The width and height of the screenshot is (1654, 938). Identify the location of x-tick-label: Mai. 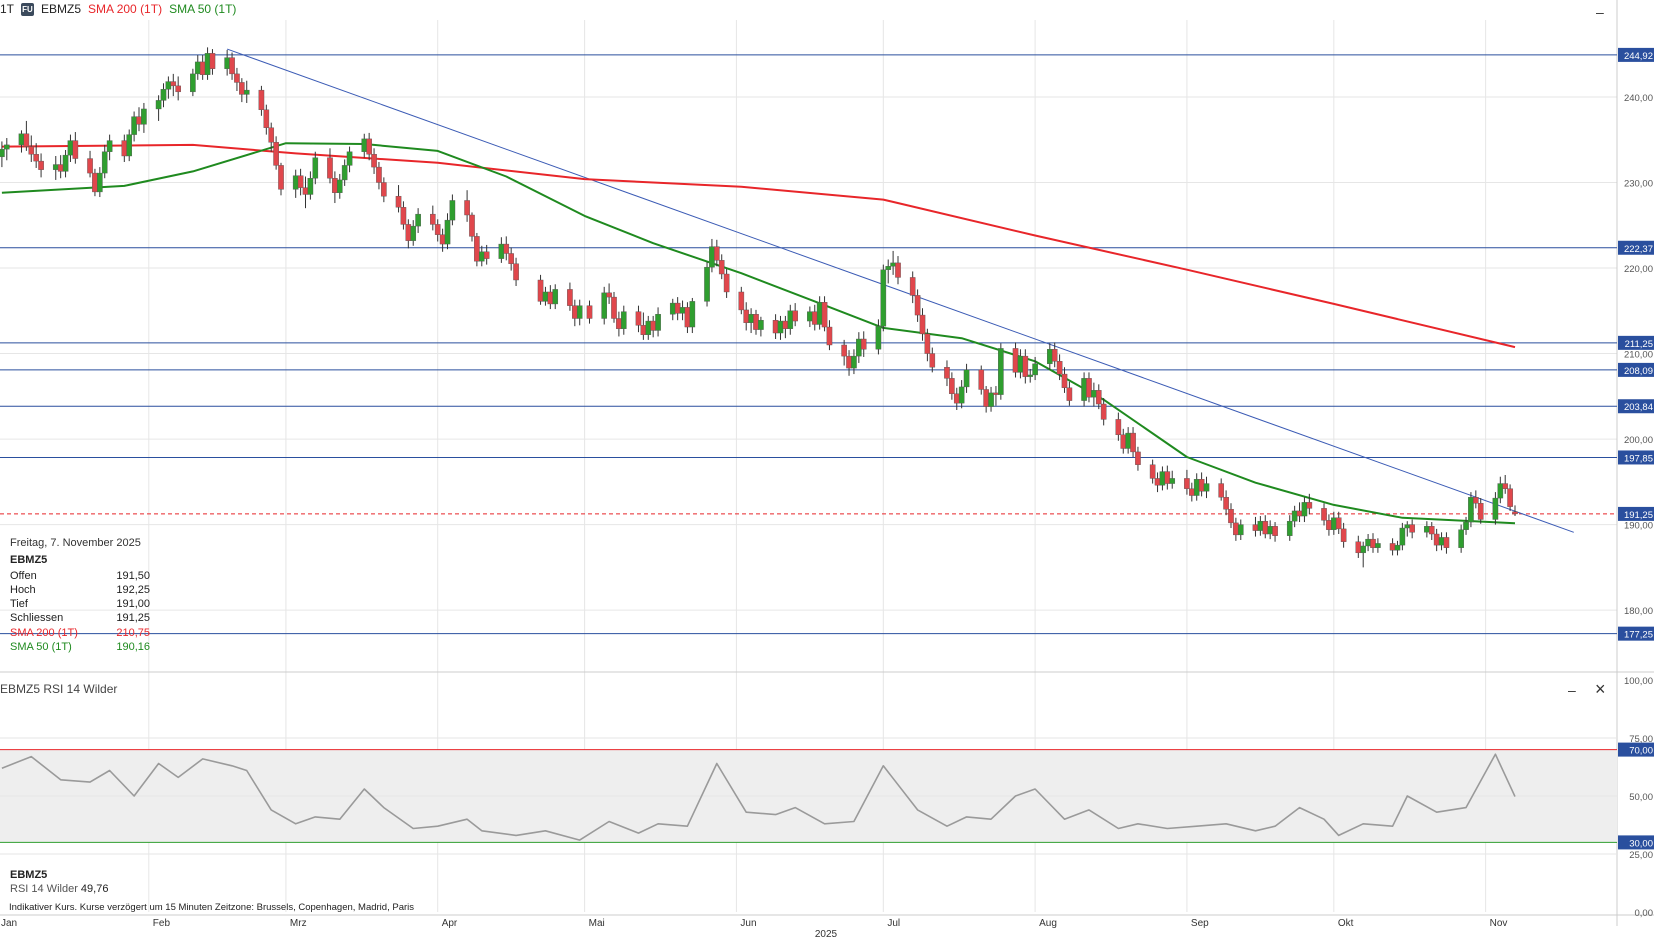
(597, 923).